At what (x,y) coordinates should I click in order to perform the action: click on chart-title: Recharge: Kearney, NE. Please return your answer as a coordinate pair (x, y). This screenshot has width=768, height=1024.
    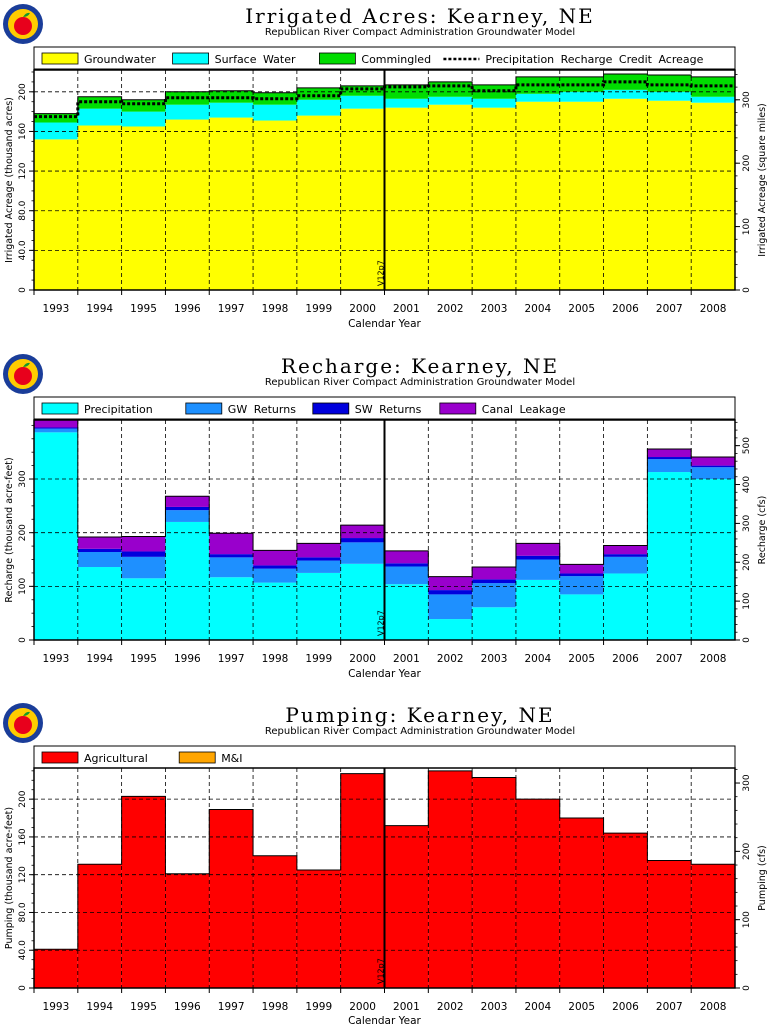
    Looking at the image, I should click on (420, 366).